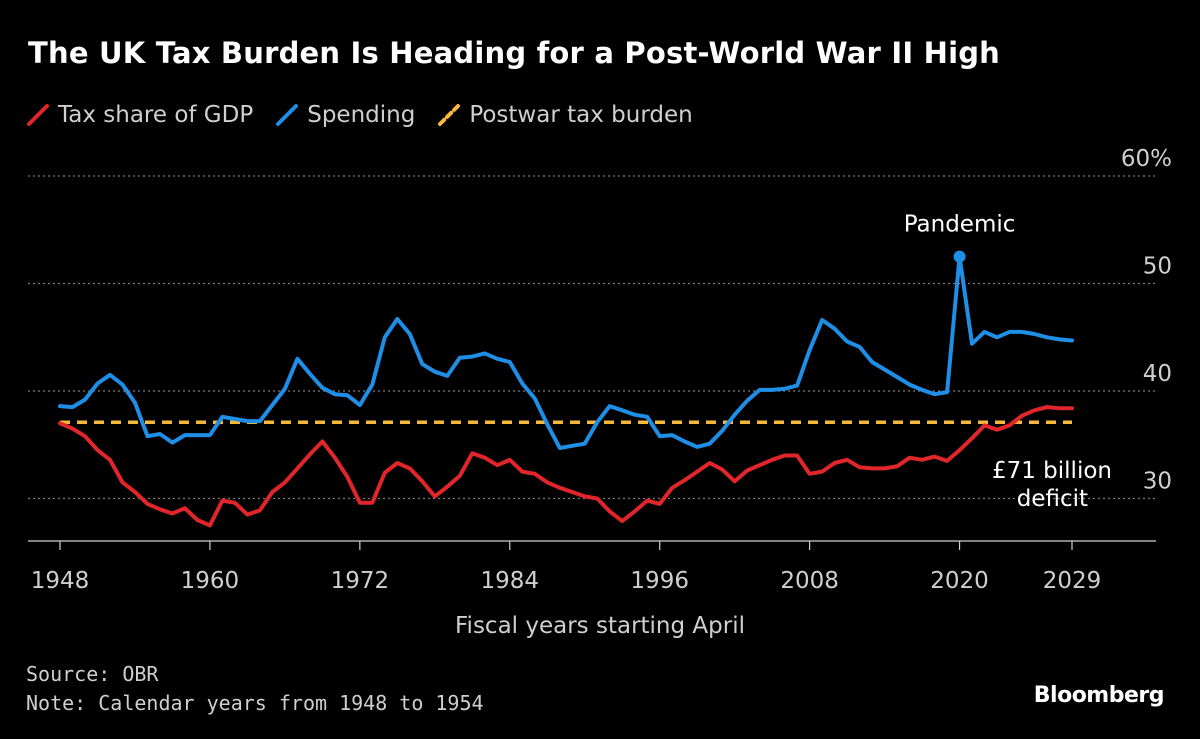 Image resolution: width=1200 pixels, height=739 pixels. I want to click on bloomberg-logo: Bloomberg, so click(1099, 695).